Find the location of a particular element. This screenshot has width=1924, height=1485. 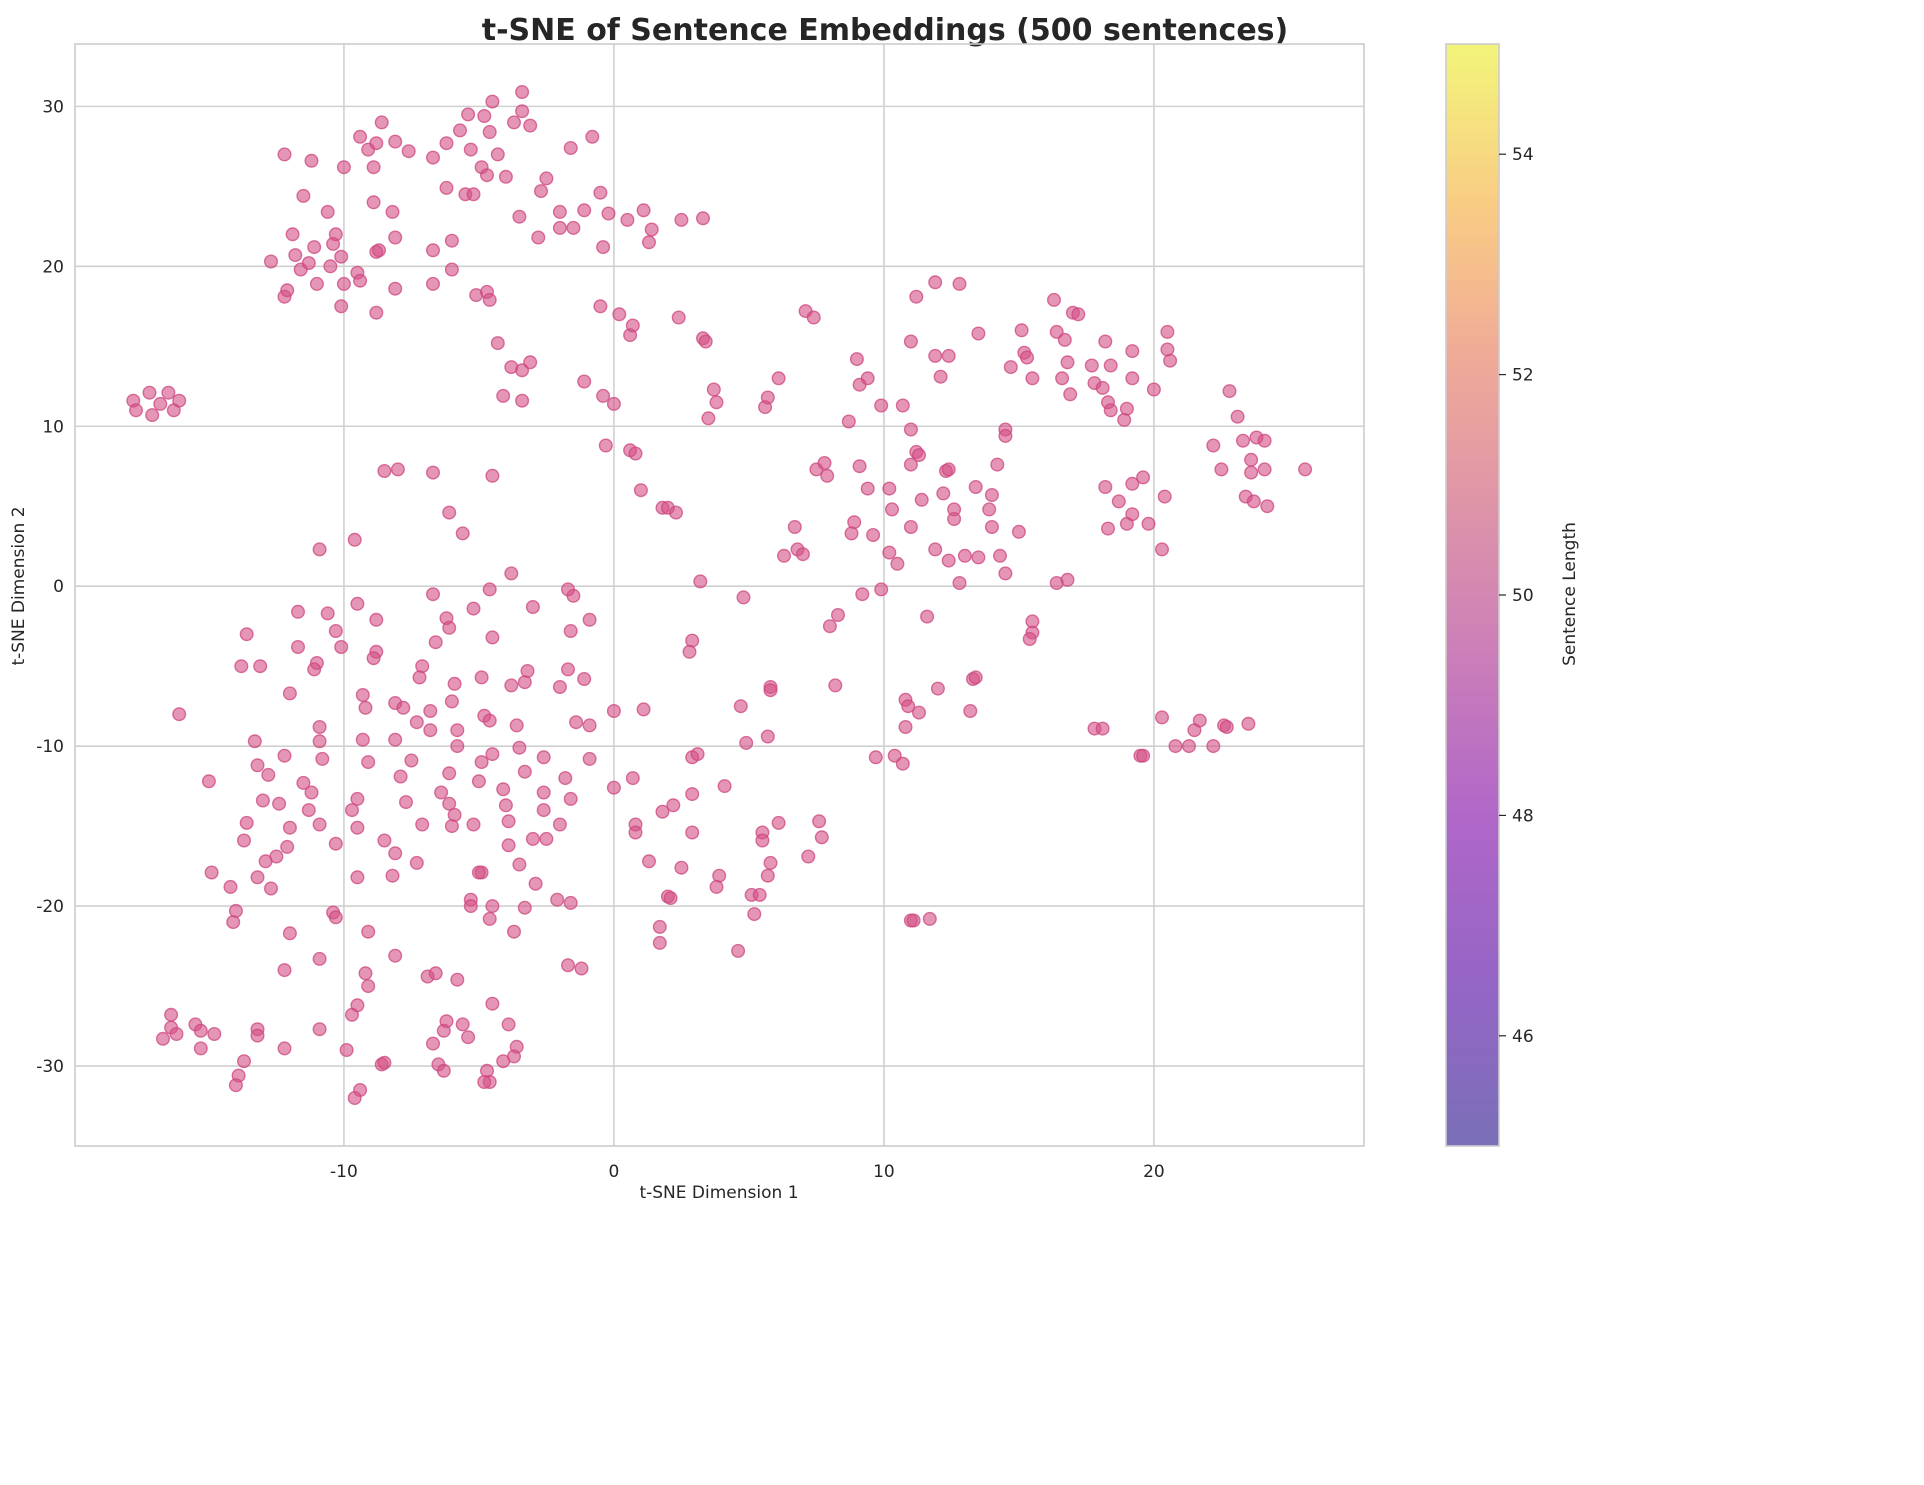

y-axis-label: t-SNE Dimension 2 is located at coordinates (19, 585).